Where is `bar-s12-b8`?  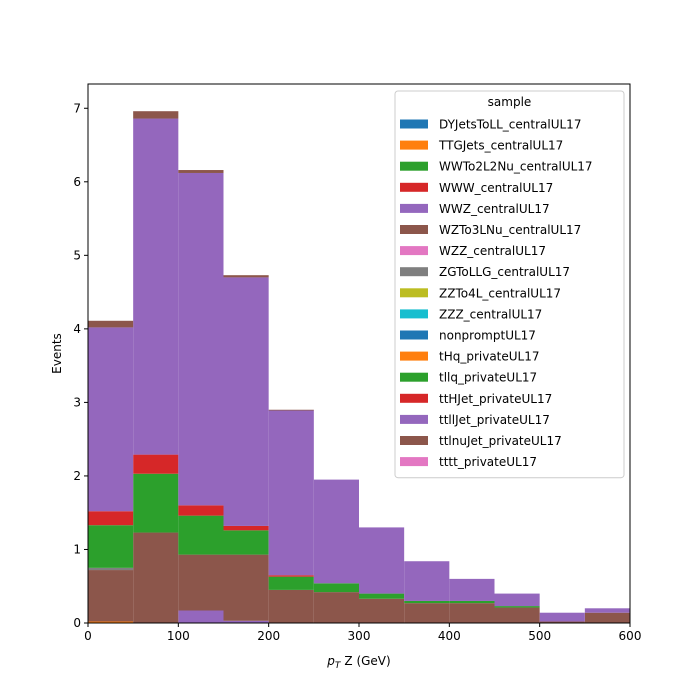 bar-s12-b8 is located at coordinates (472, 602).